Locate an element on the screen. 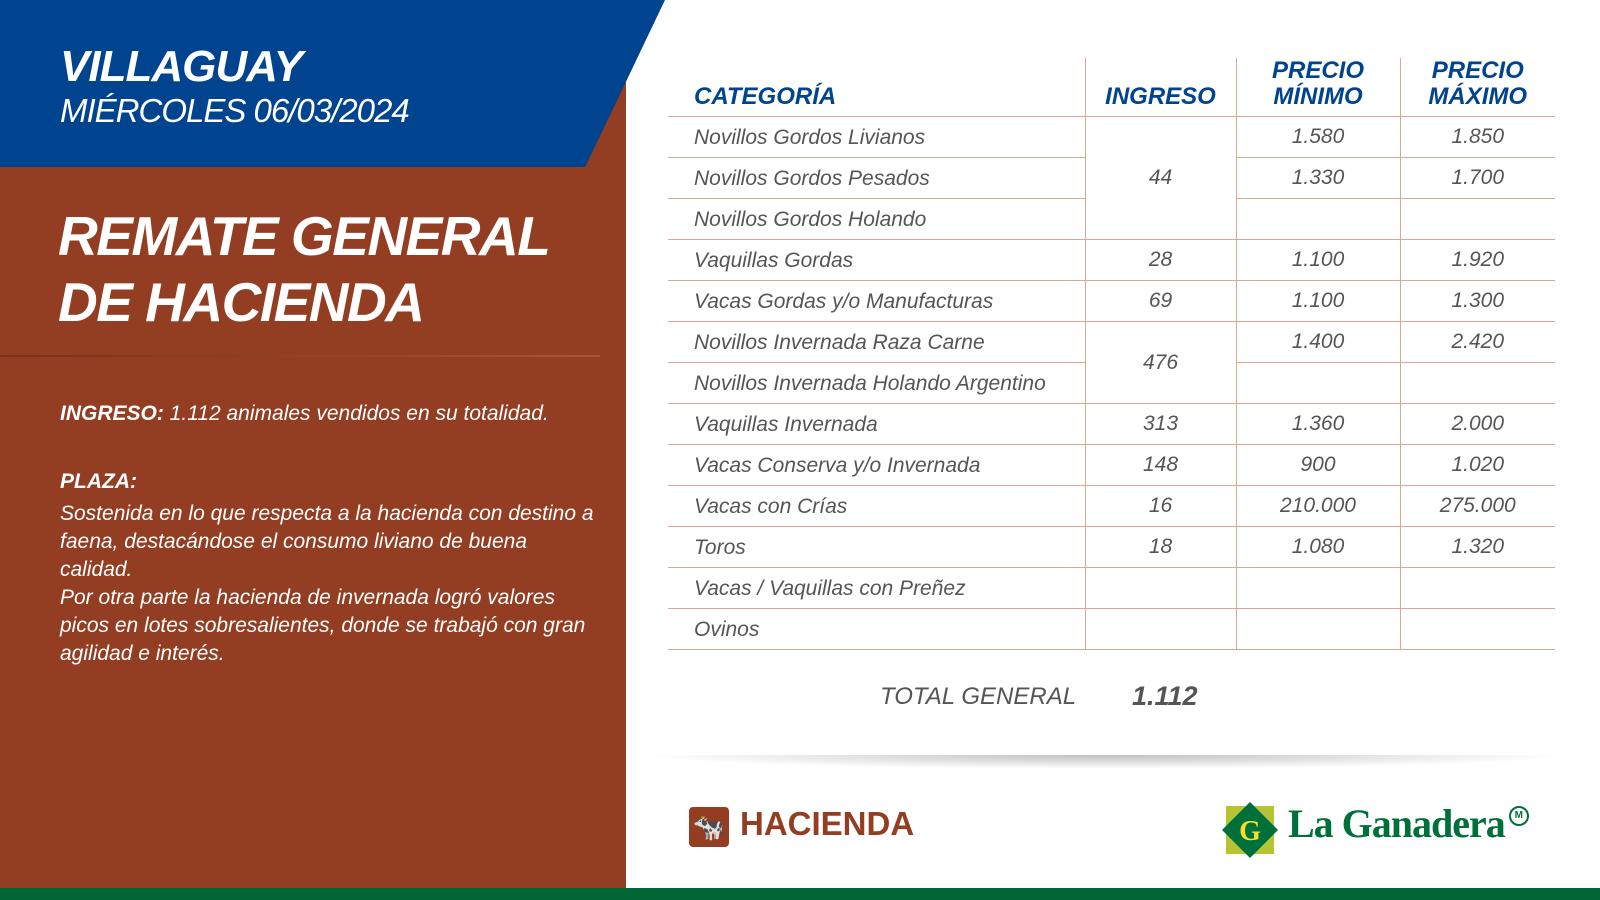  cell-categoria: Vaquillas Invernada is located at coordinates (876, 424).